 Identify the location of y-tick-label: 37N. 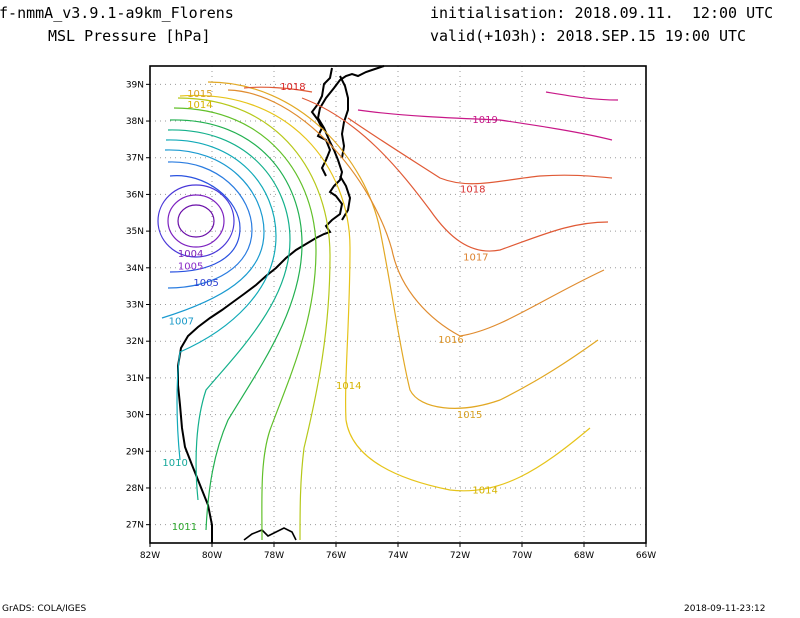
(135, 159).